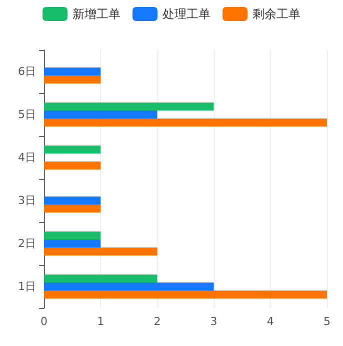 This screenshot has width=343, height=346. I want to click on y-tick-label: 3日, so click(27, 200).